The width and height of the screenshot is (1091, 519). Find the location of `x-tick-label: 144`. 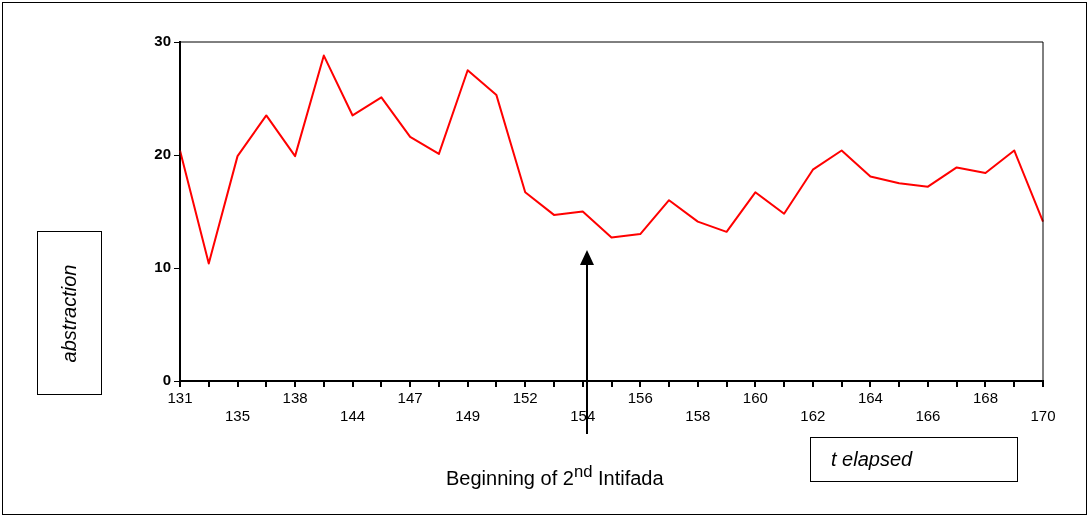

x-tick-label: 144 is located at coordinates (353, 416).